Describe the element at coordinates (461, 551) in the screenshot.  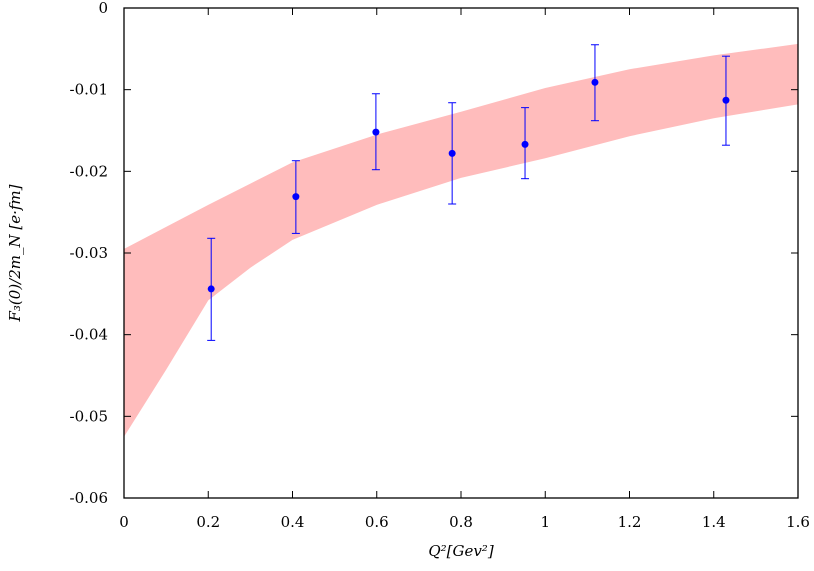
I see `x-axis-label: Q²[Gev²]` at that location.